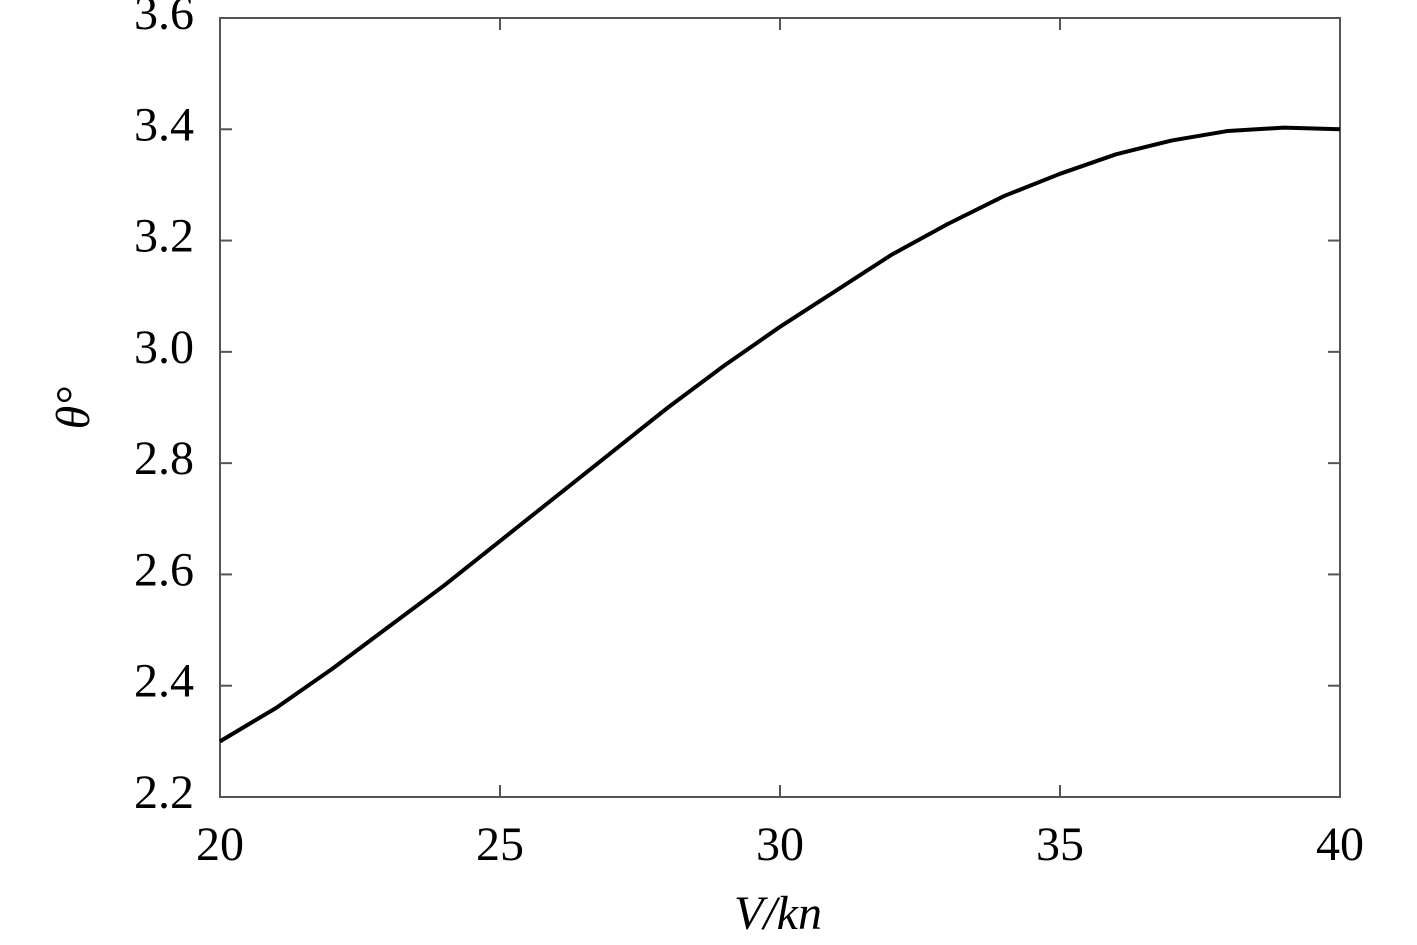 The height and width of the screenshot is (945, 1417). Describe the element at coordinates (164, 236) in the screenshot. I see `y-tick-label: 3.2` at that location.